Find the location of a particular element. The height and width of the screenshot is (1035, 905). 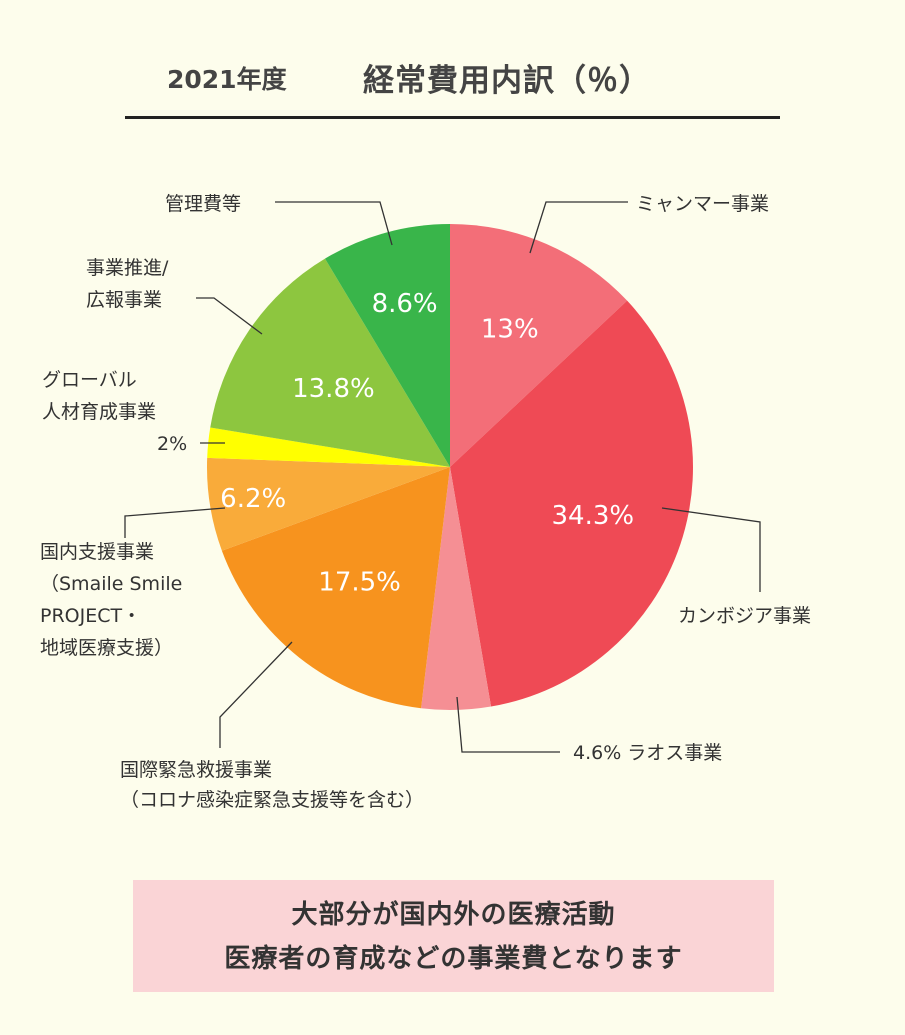

label-laos: 4.6% ラオス事業 is located at coordinates (647, 753).